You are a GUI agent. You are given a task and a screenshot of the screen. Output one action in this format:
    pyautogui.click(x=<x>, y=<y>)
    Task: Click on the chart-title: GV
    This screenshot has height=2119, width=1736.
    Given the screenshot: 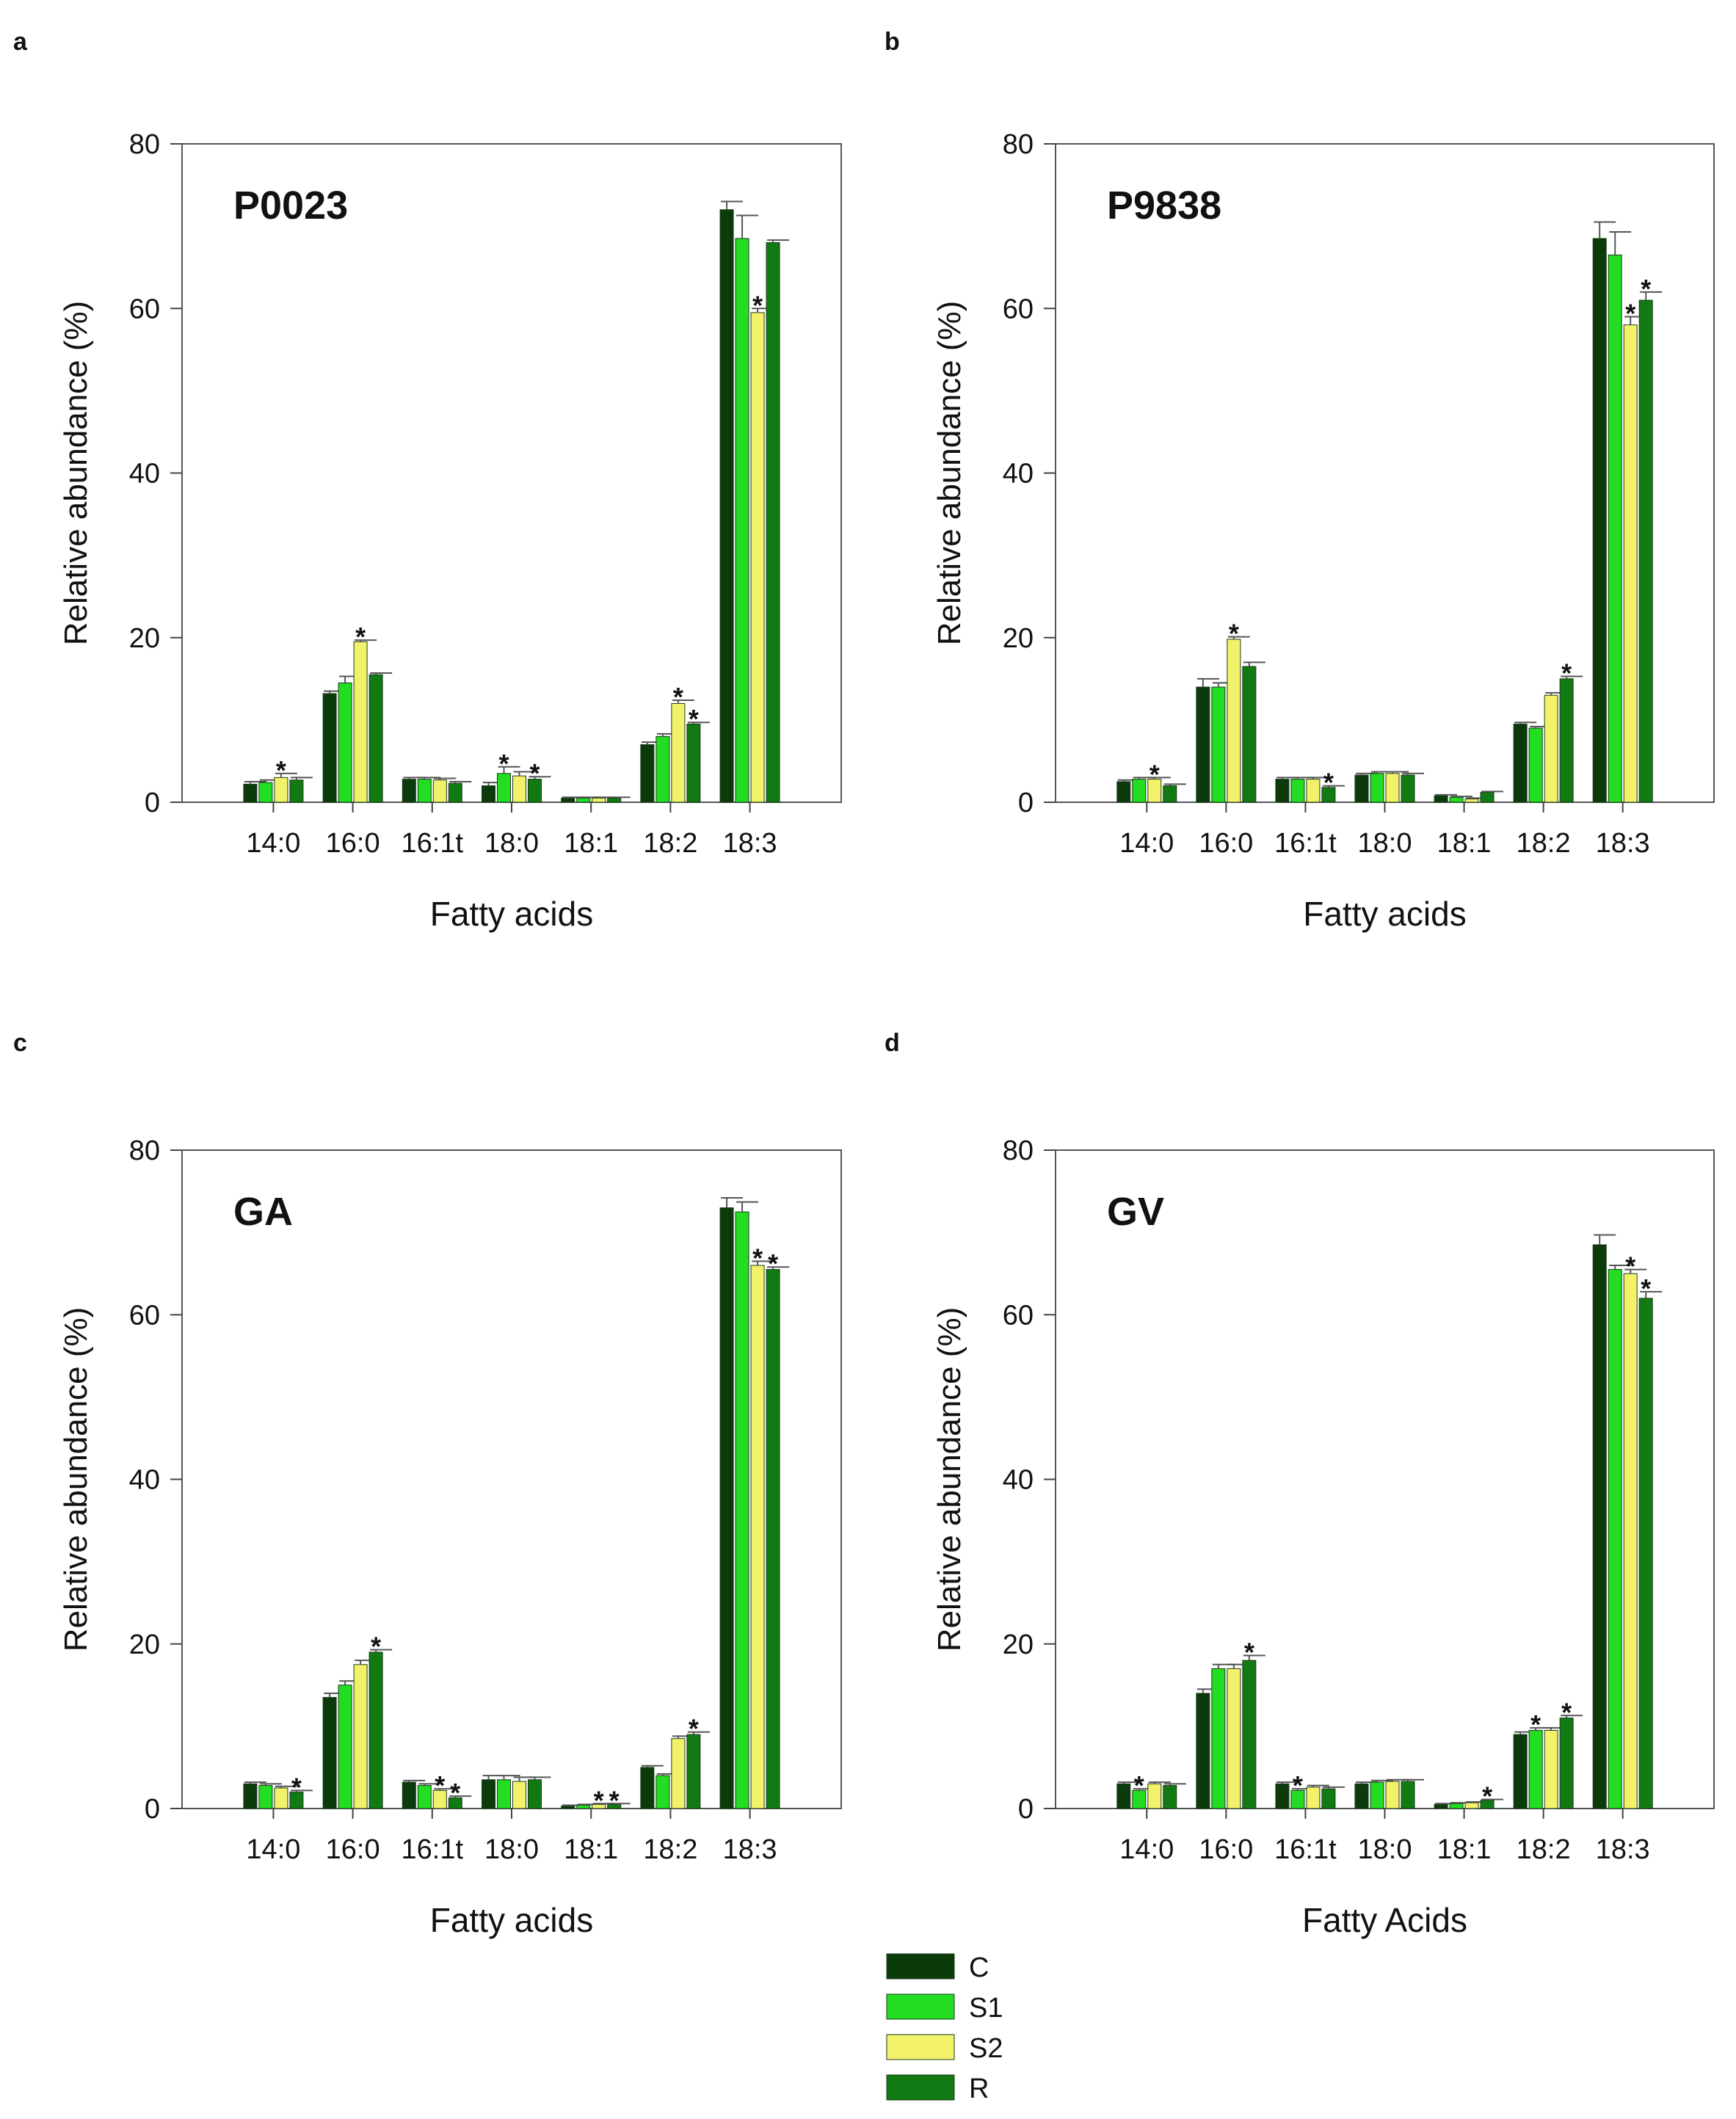 What is the action you would take?
    pyautogui.click(x=1135, y=1212)
    